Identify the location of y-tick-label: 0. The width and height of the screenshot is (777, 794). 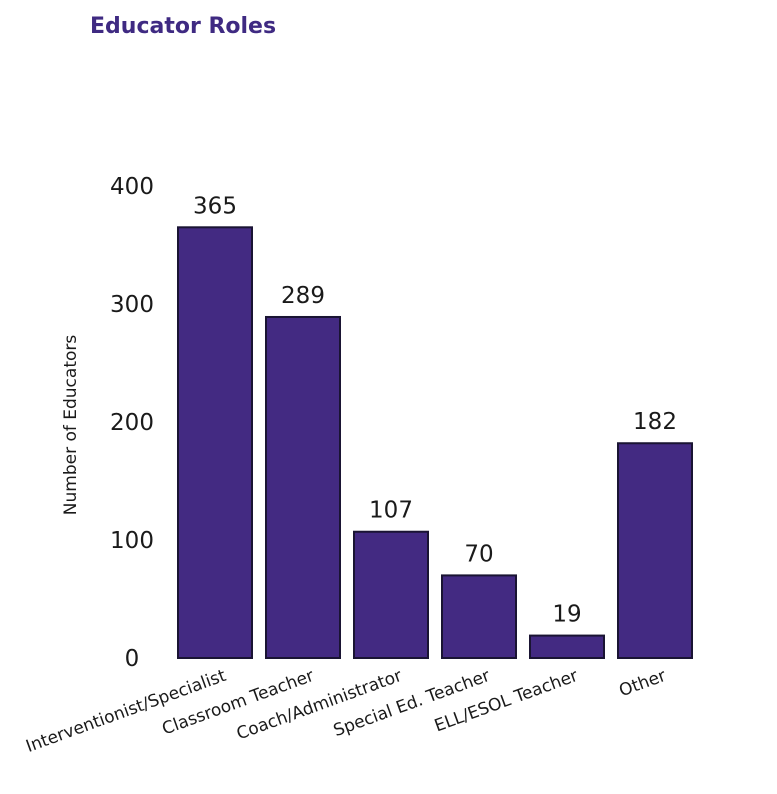
(132, 659).